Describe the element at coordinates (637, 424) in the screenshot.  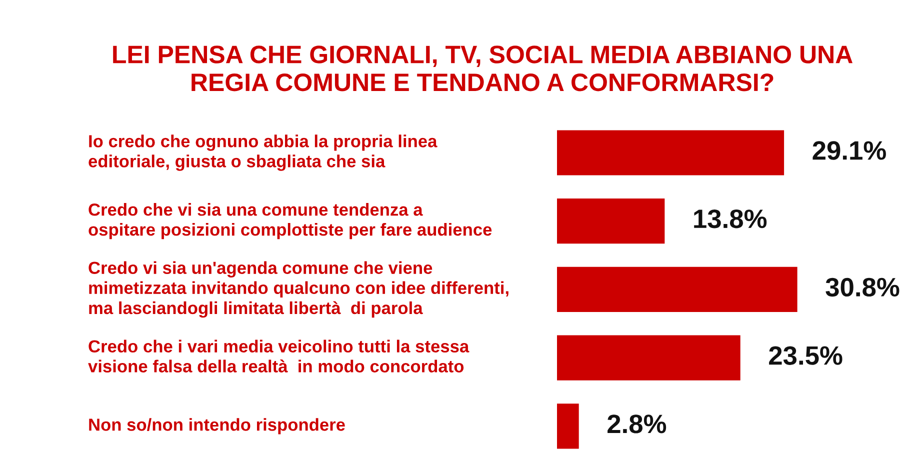
I see `data-label: 2.8%` at that location.